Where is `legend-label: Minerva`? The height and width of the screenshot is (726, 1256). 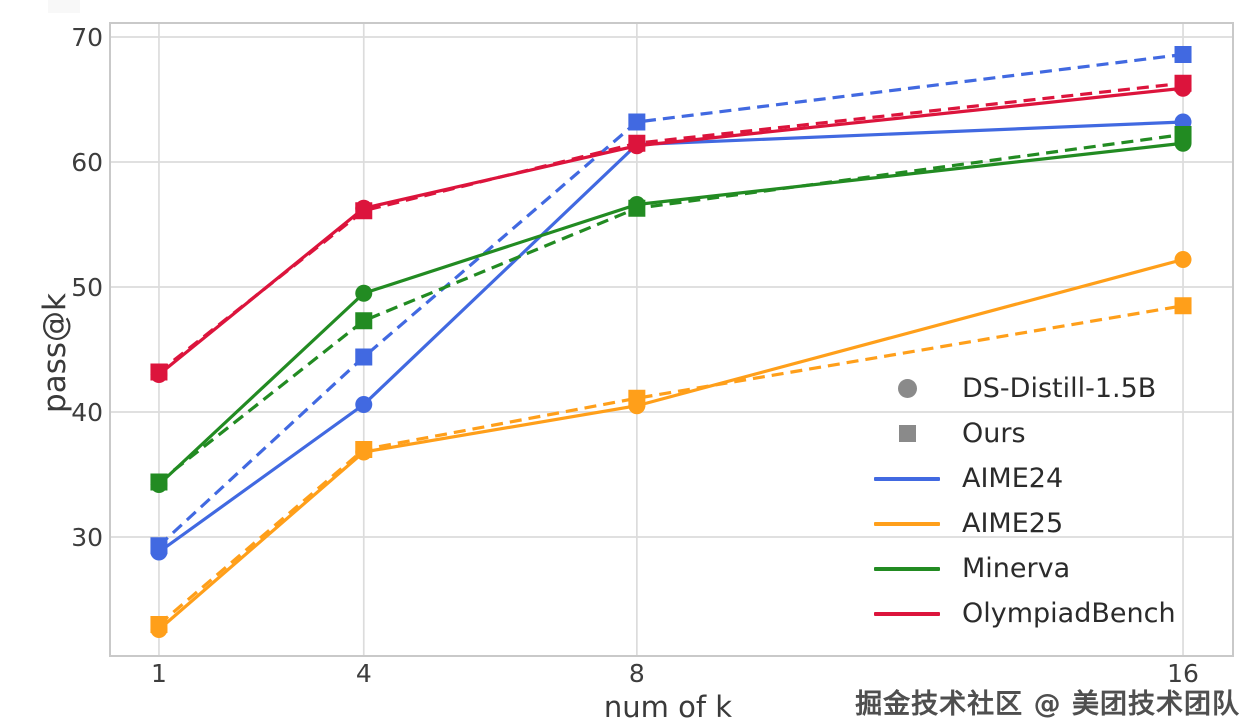 legend-label: Minerva is located at coordinates (1016, 568).